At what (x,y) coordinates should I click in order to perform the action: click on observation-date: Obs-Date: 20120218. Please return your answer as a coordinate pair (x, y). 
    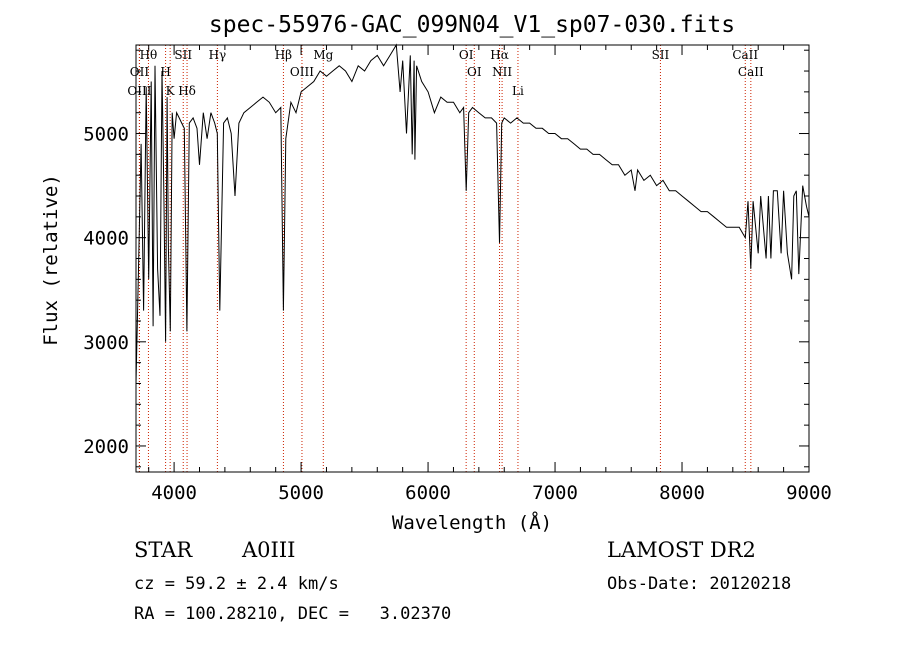
    Looking at the image, I should click on (699, 584).